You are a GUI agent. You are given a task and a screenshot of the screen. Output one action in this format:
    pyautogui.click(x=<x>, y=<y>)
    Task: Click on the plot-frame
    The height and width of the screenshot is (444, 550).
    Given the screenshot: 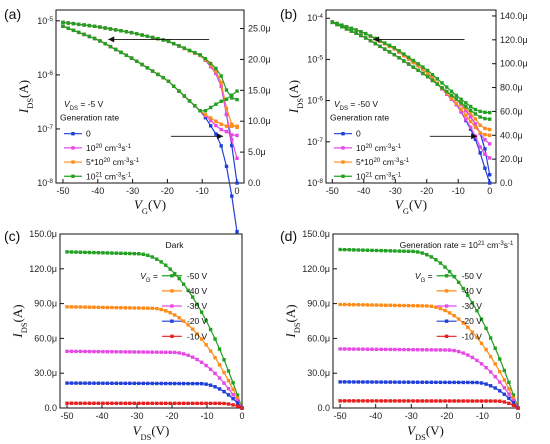 What is the action you would take?
    pyautogui.click(x=411, y=96)
    